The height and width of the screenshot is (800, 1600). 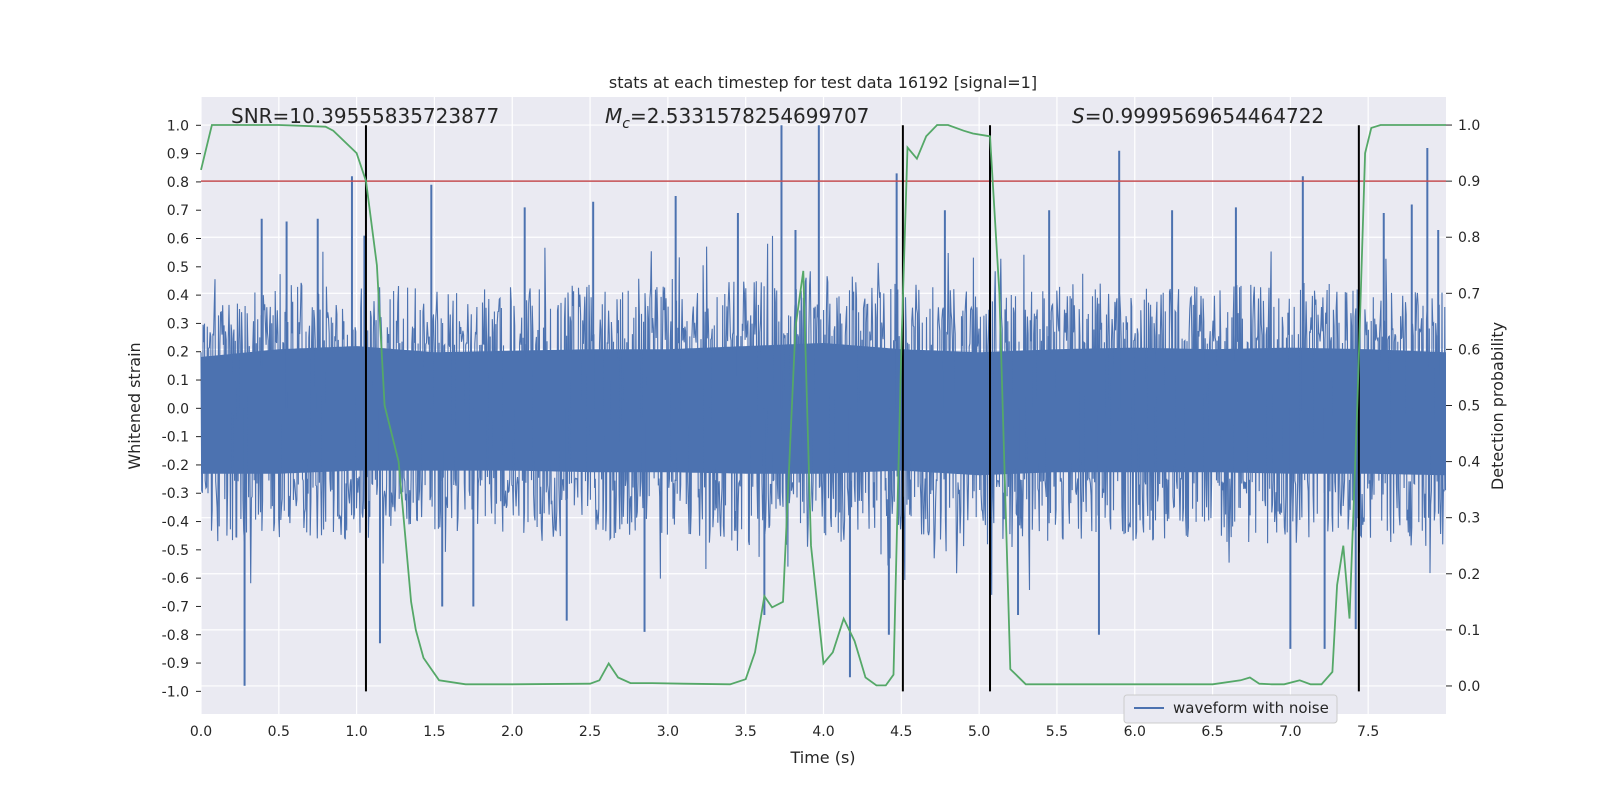 What do you see at coordinates (175, 692) in the screenshot?
I see `y-tick-label: -1.0` at bounding box center [175, 692].